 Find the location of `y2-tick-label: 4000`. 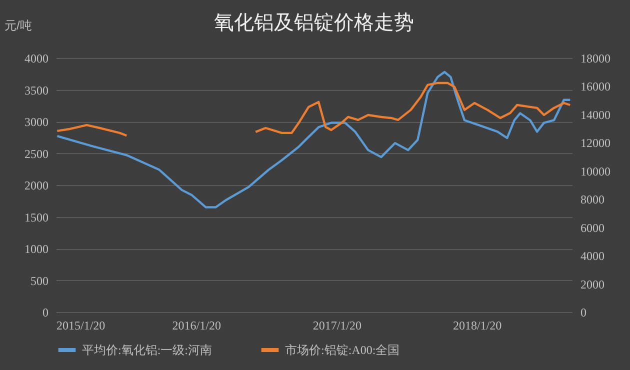

y2-tick-label: 4000 is located at coordinates (592, 256).